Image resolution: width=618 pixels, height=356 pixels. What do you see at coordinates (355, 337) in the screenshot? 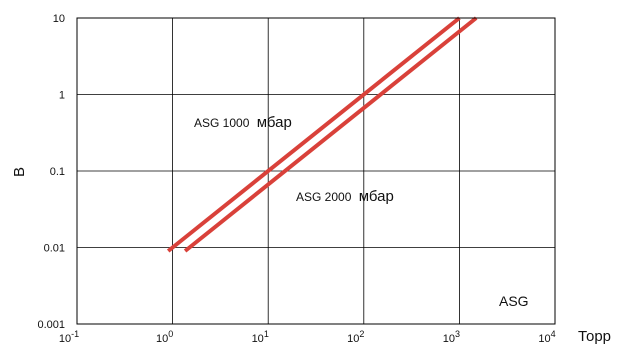
I see `x-tick-label-3: 10²` at bounding box center [355, 337].